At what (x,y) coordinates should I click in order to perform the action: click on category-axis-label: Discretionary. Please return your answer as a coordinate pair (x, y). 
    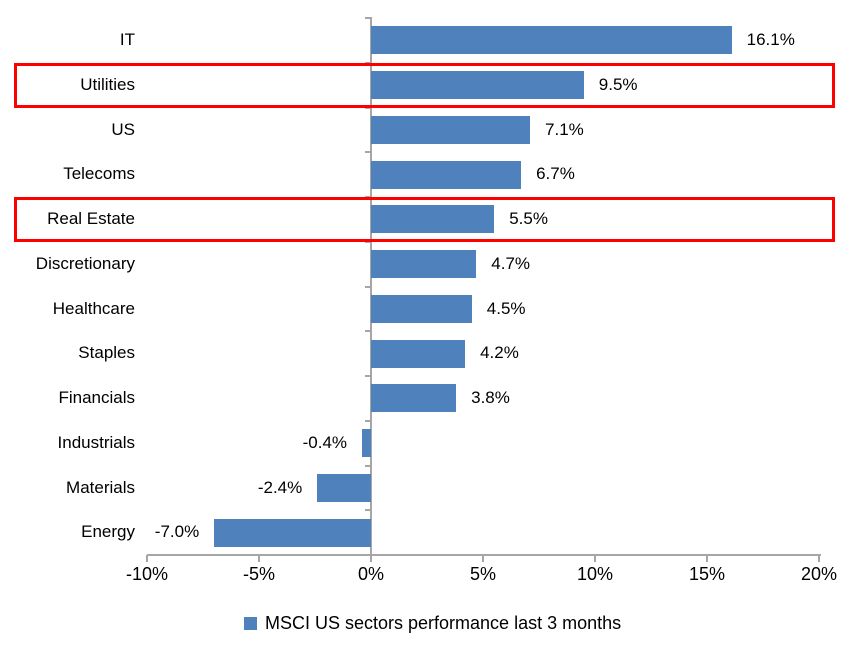
    Looking at the image, I should click on (85, 263).